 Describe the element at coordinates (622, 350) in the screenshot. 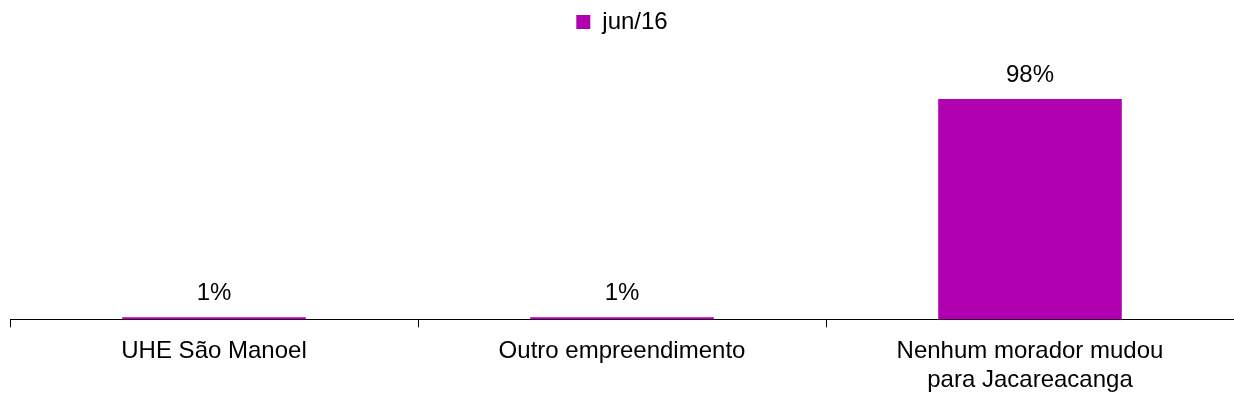

I see `x-tick-label: Outro empreendimento` at that location.